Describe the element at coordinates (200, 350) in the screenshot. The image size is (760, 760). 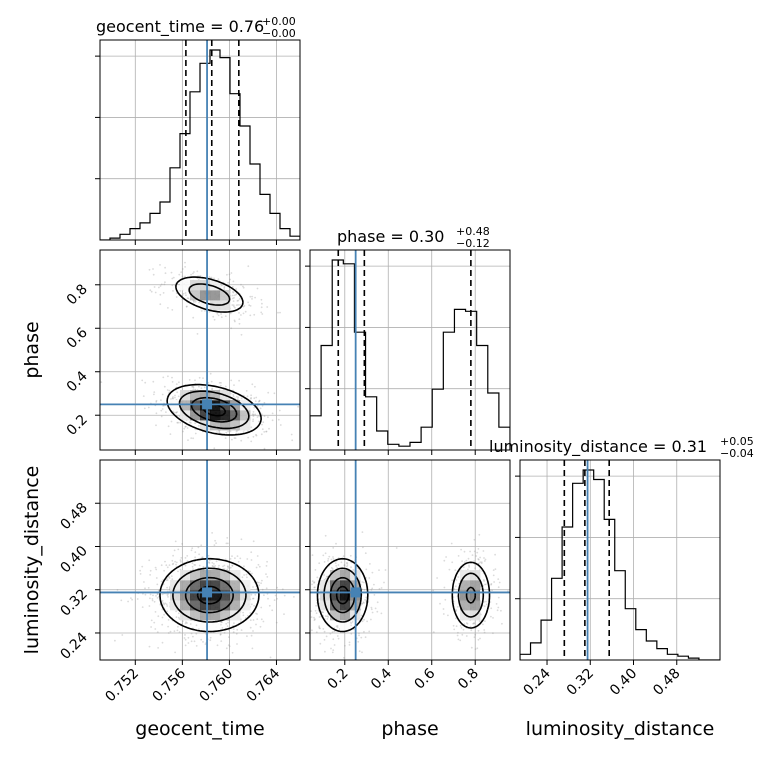
I see `panel-frame` at that location.